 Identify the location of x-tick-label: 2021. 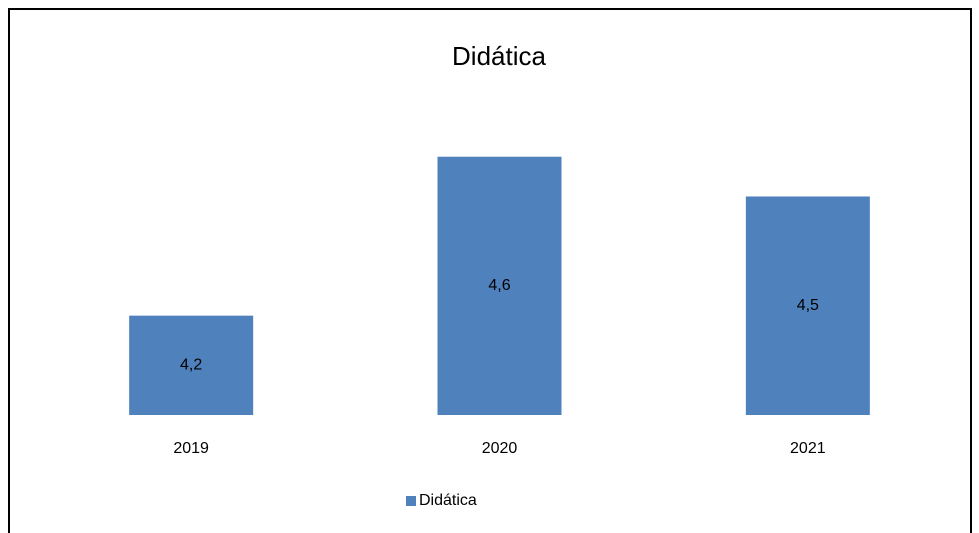
(808, 448).